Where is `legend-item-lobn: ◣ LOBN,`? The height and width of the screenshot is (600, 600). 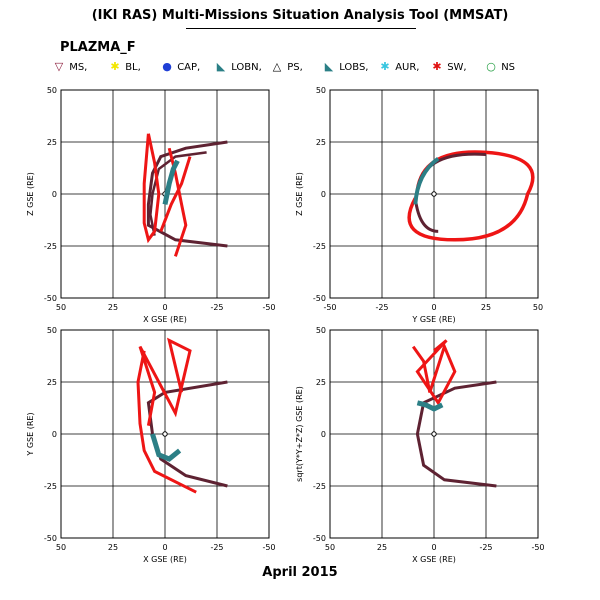
legend-item-lobn: ◣ LOBN, is located at coordinates (238, 66).